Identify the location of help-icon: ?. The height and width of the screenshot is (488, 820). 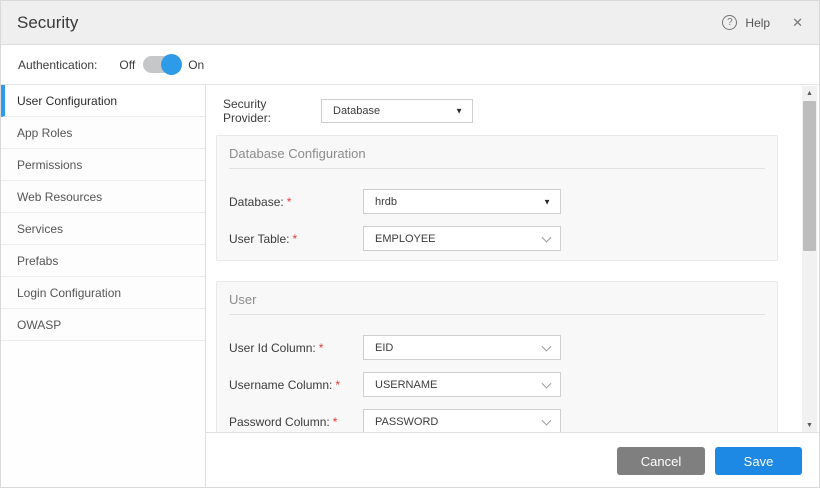
(730, 22).